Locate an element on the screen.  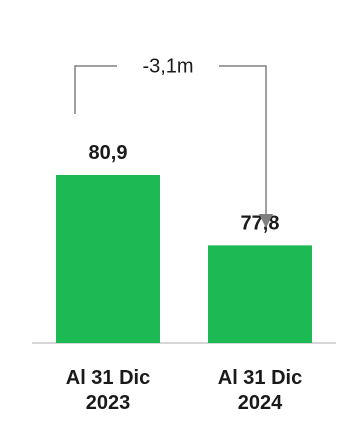
difference-label: -3,1m is located at coordinates (167, 66).